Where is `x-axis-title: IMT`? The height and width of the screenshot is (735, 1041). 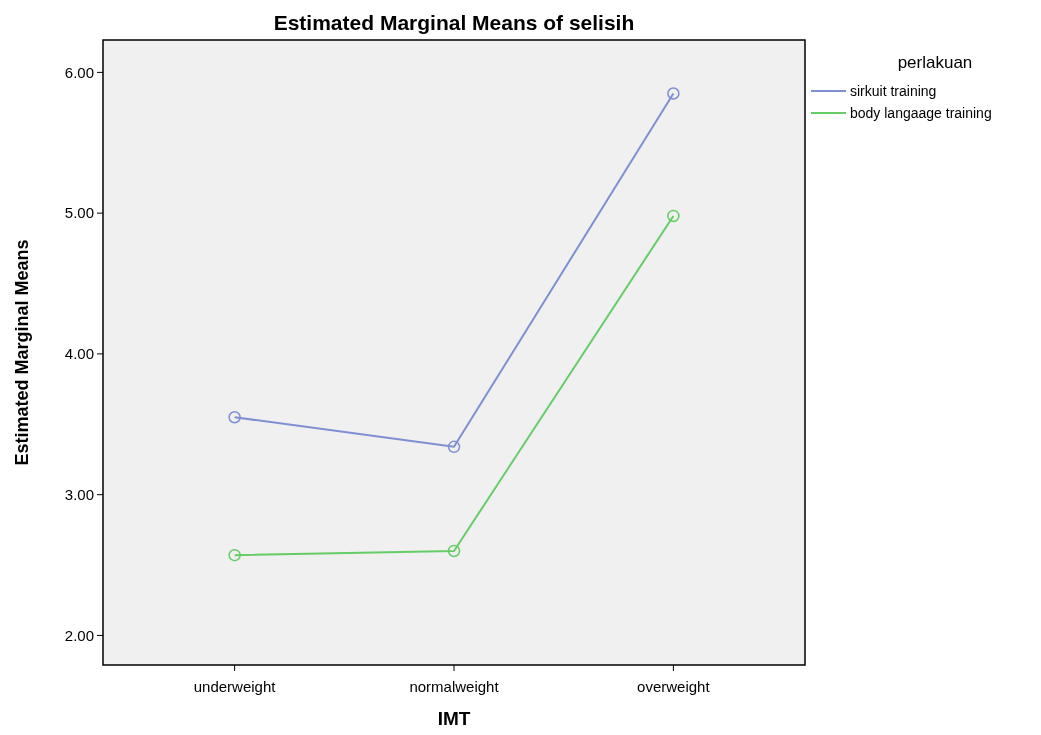
x-axis-title: IMT is located at coordinates (454, 718).